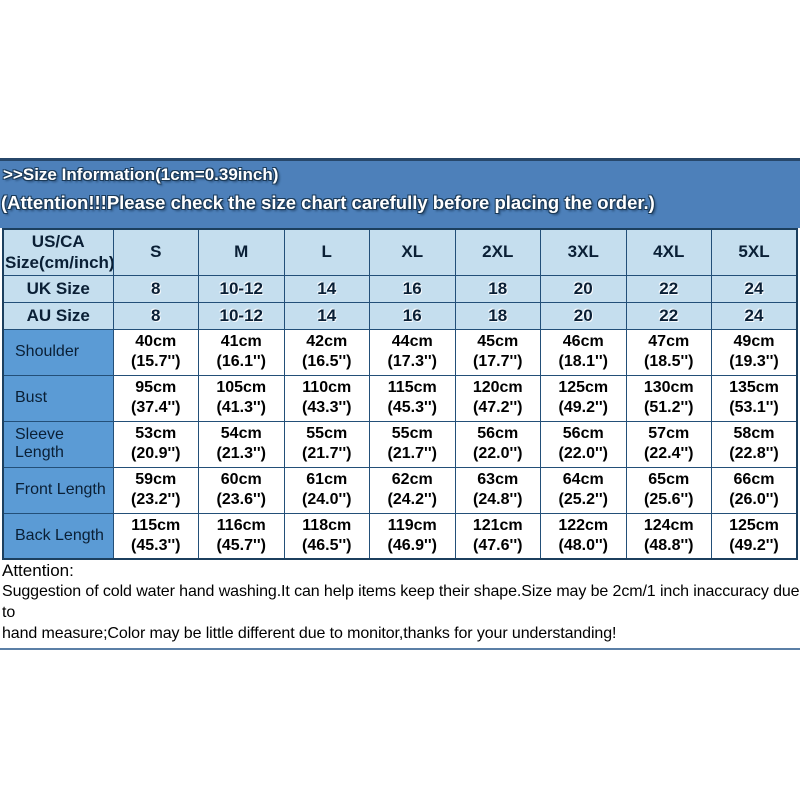  What do you see at coordinates (241, 499) in the screenshot?
I see `value-inch-text: (23.6'')` at bounding box center [241, 499].